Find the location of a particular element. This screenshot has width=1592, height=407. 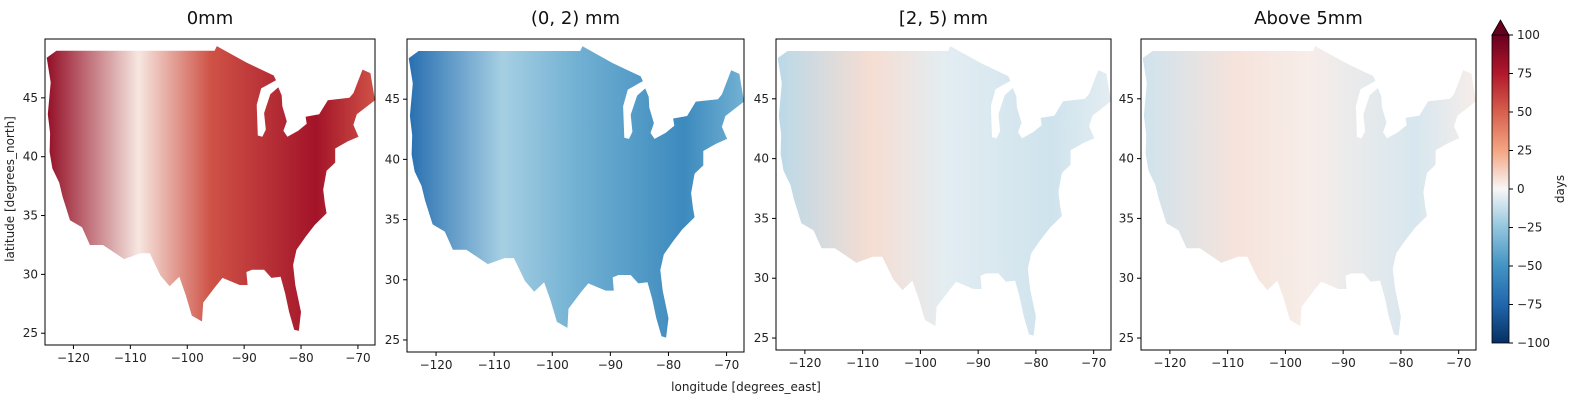

colorbar-tick-label: 25 is located at coordinates (1524, 151).